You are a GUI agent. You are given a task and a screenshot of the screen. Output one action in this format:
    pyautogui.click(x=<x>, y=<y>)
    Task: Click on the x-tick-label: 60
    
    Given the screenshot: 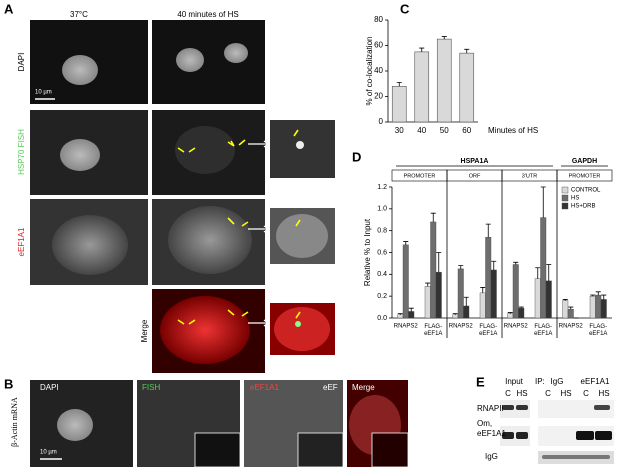 What is the action you would take?
    pyautogui.click(x=466, y=130)
    